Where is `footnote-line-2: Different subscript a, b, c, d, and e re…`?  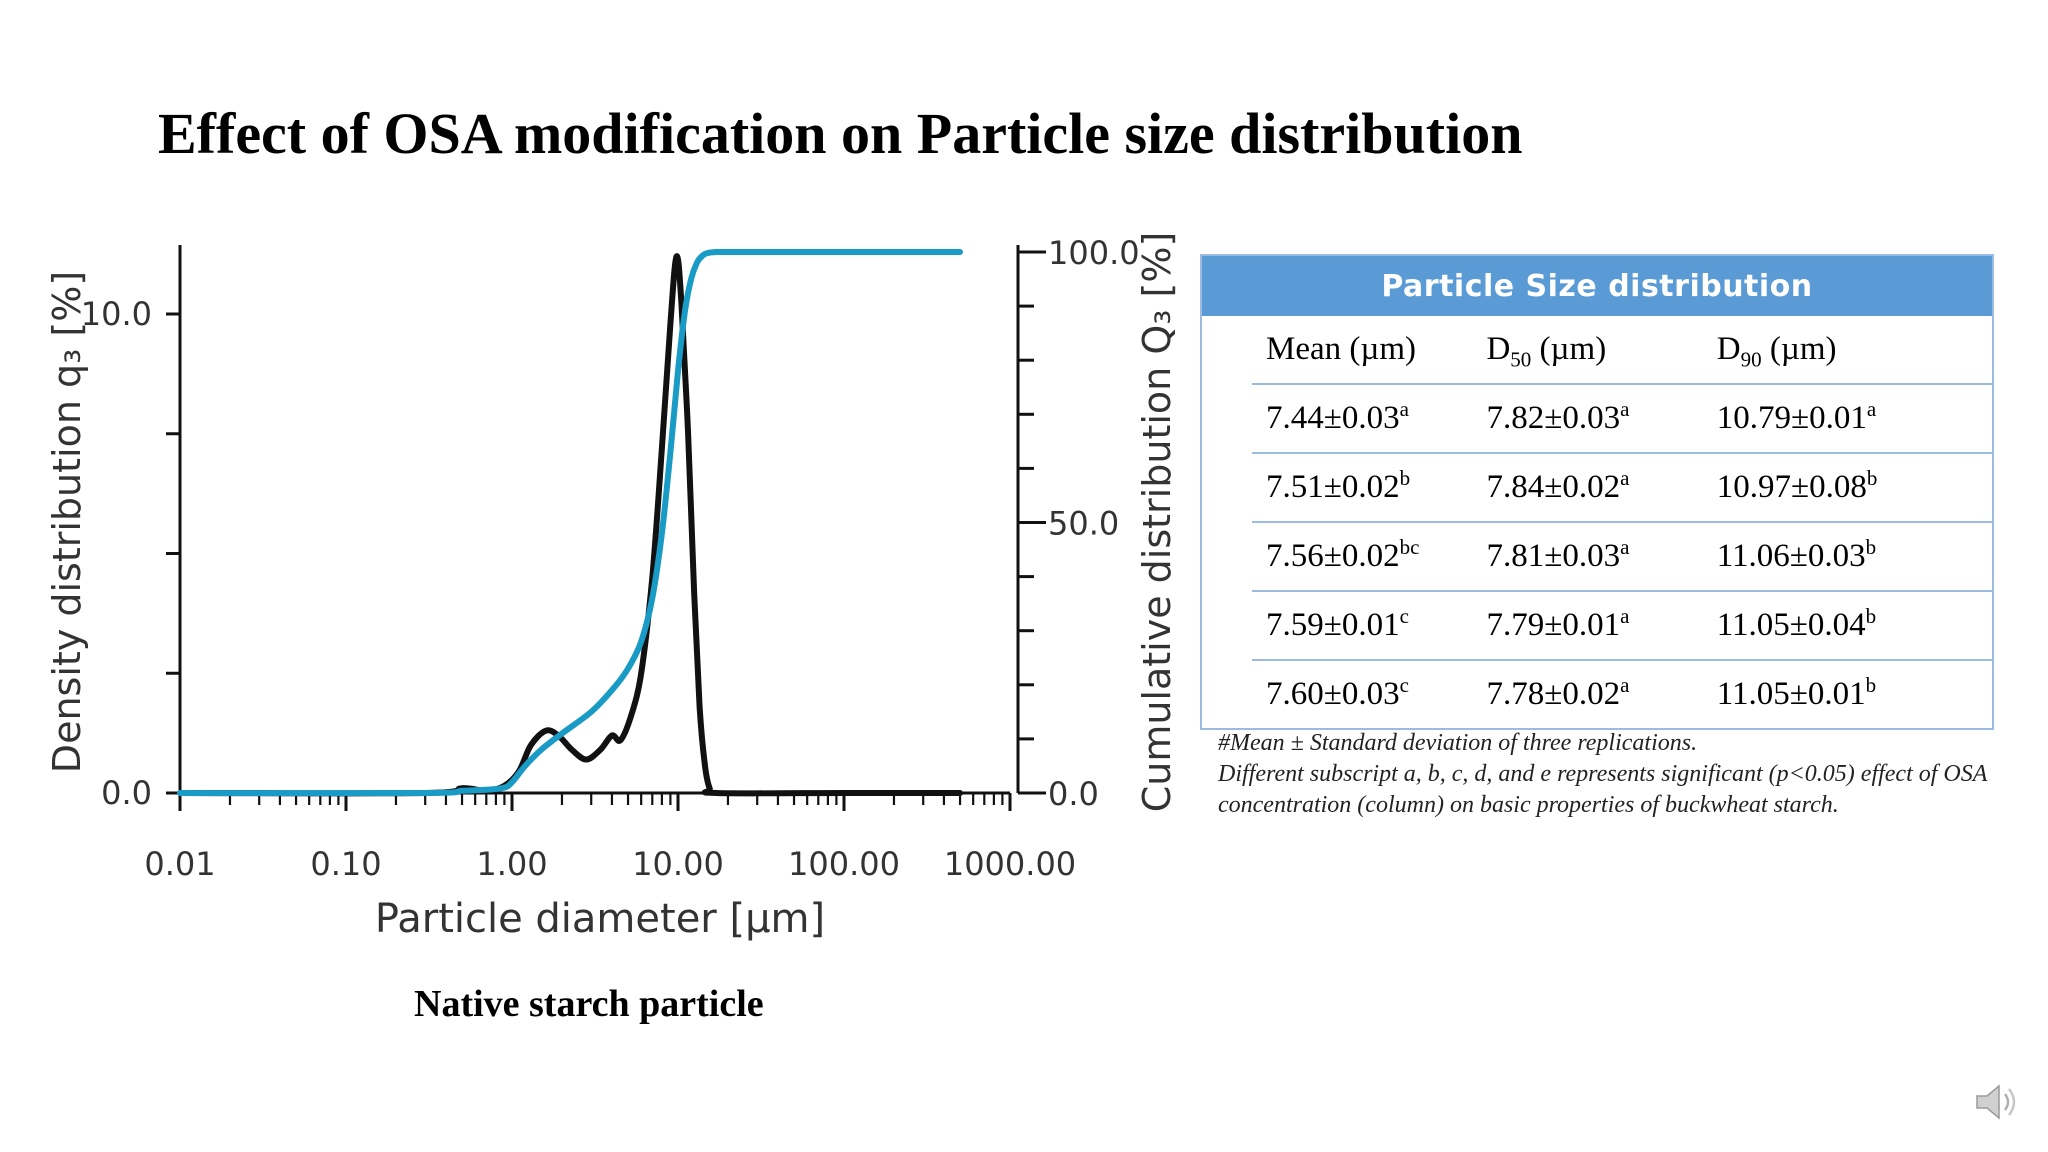
footnote-line-2: Different subscript a, b, c, d, and e re… is located at coordinates (1602, 789).